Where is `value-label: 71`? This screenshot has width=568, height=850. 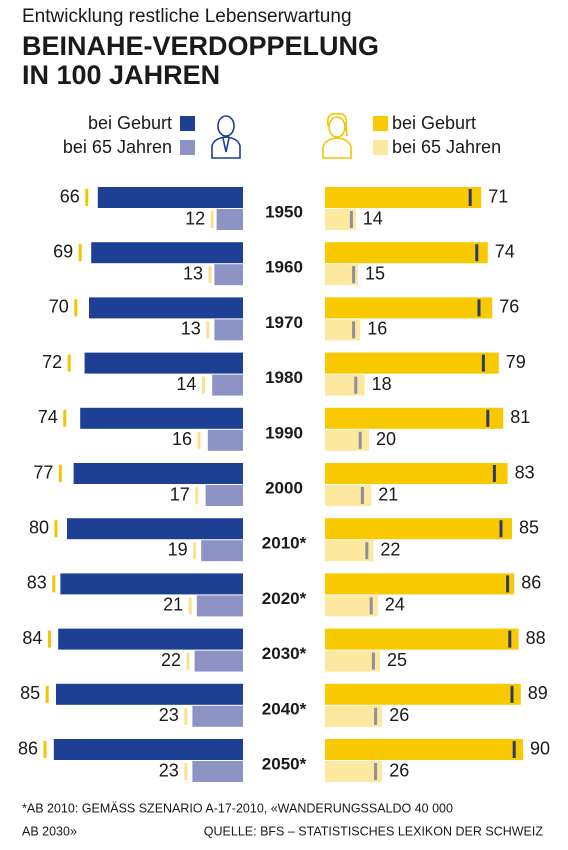
value-label: 71 is located at coordinates (498, 196).